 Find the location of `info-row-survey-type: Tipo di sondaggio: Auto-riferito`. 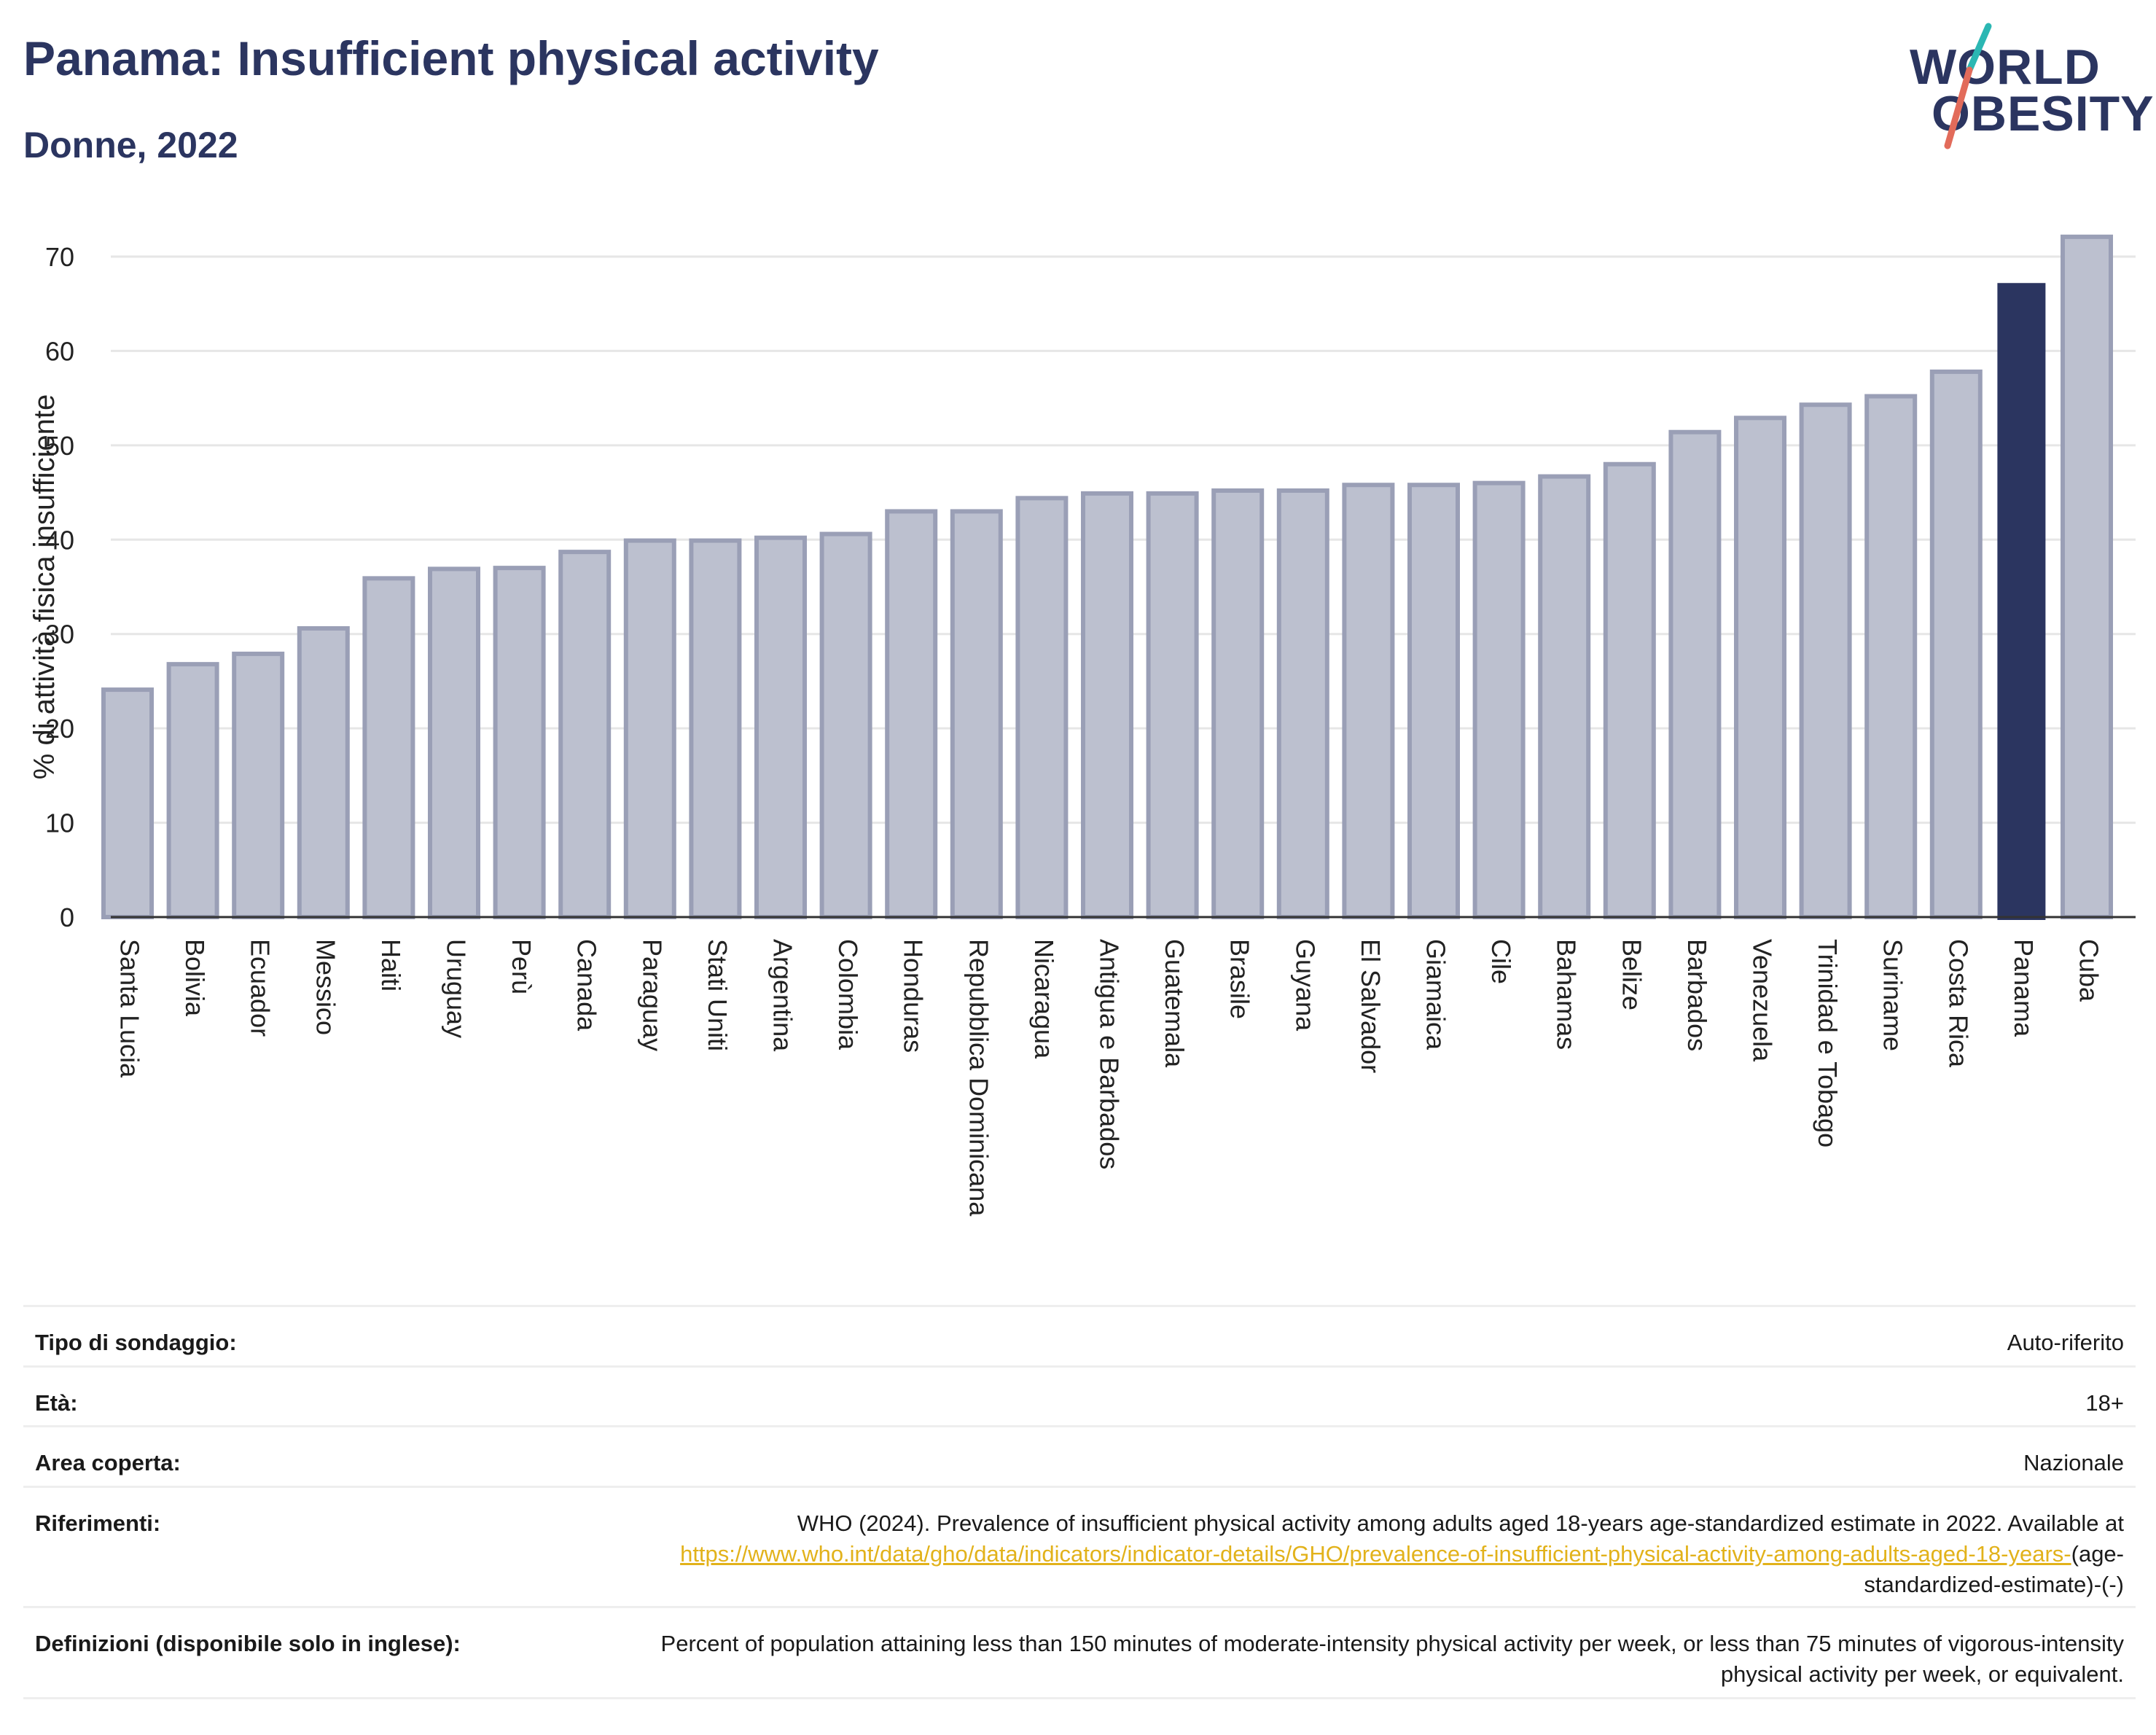

info-row-survey-type: Tipo di sondaggio: Auto-riferito is located at coordinates (1079, 1335).